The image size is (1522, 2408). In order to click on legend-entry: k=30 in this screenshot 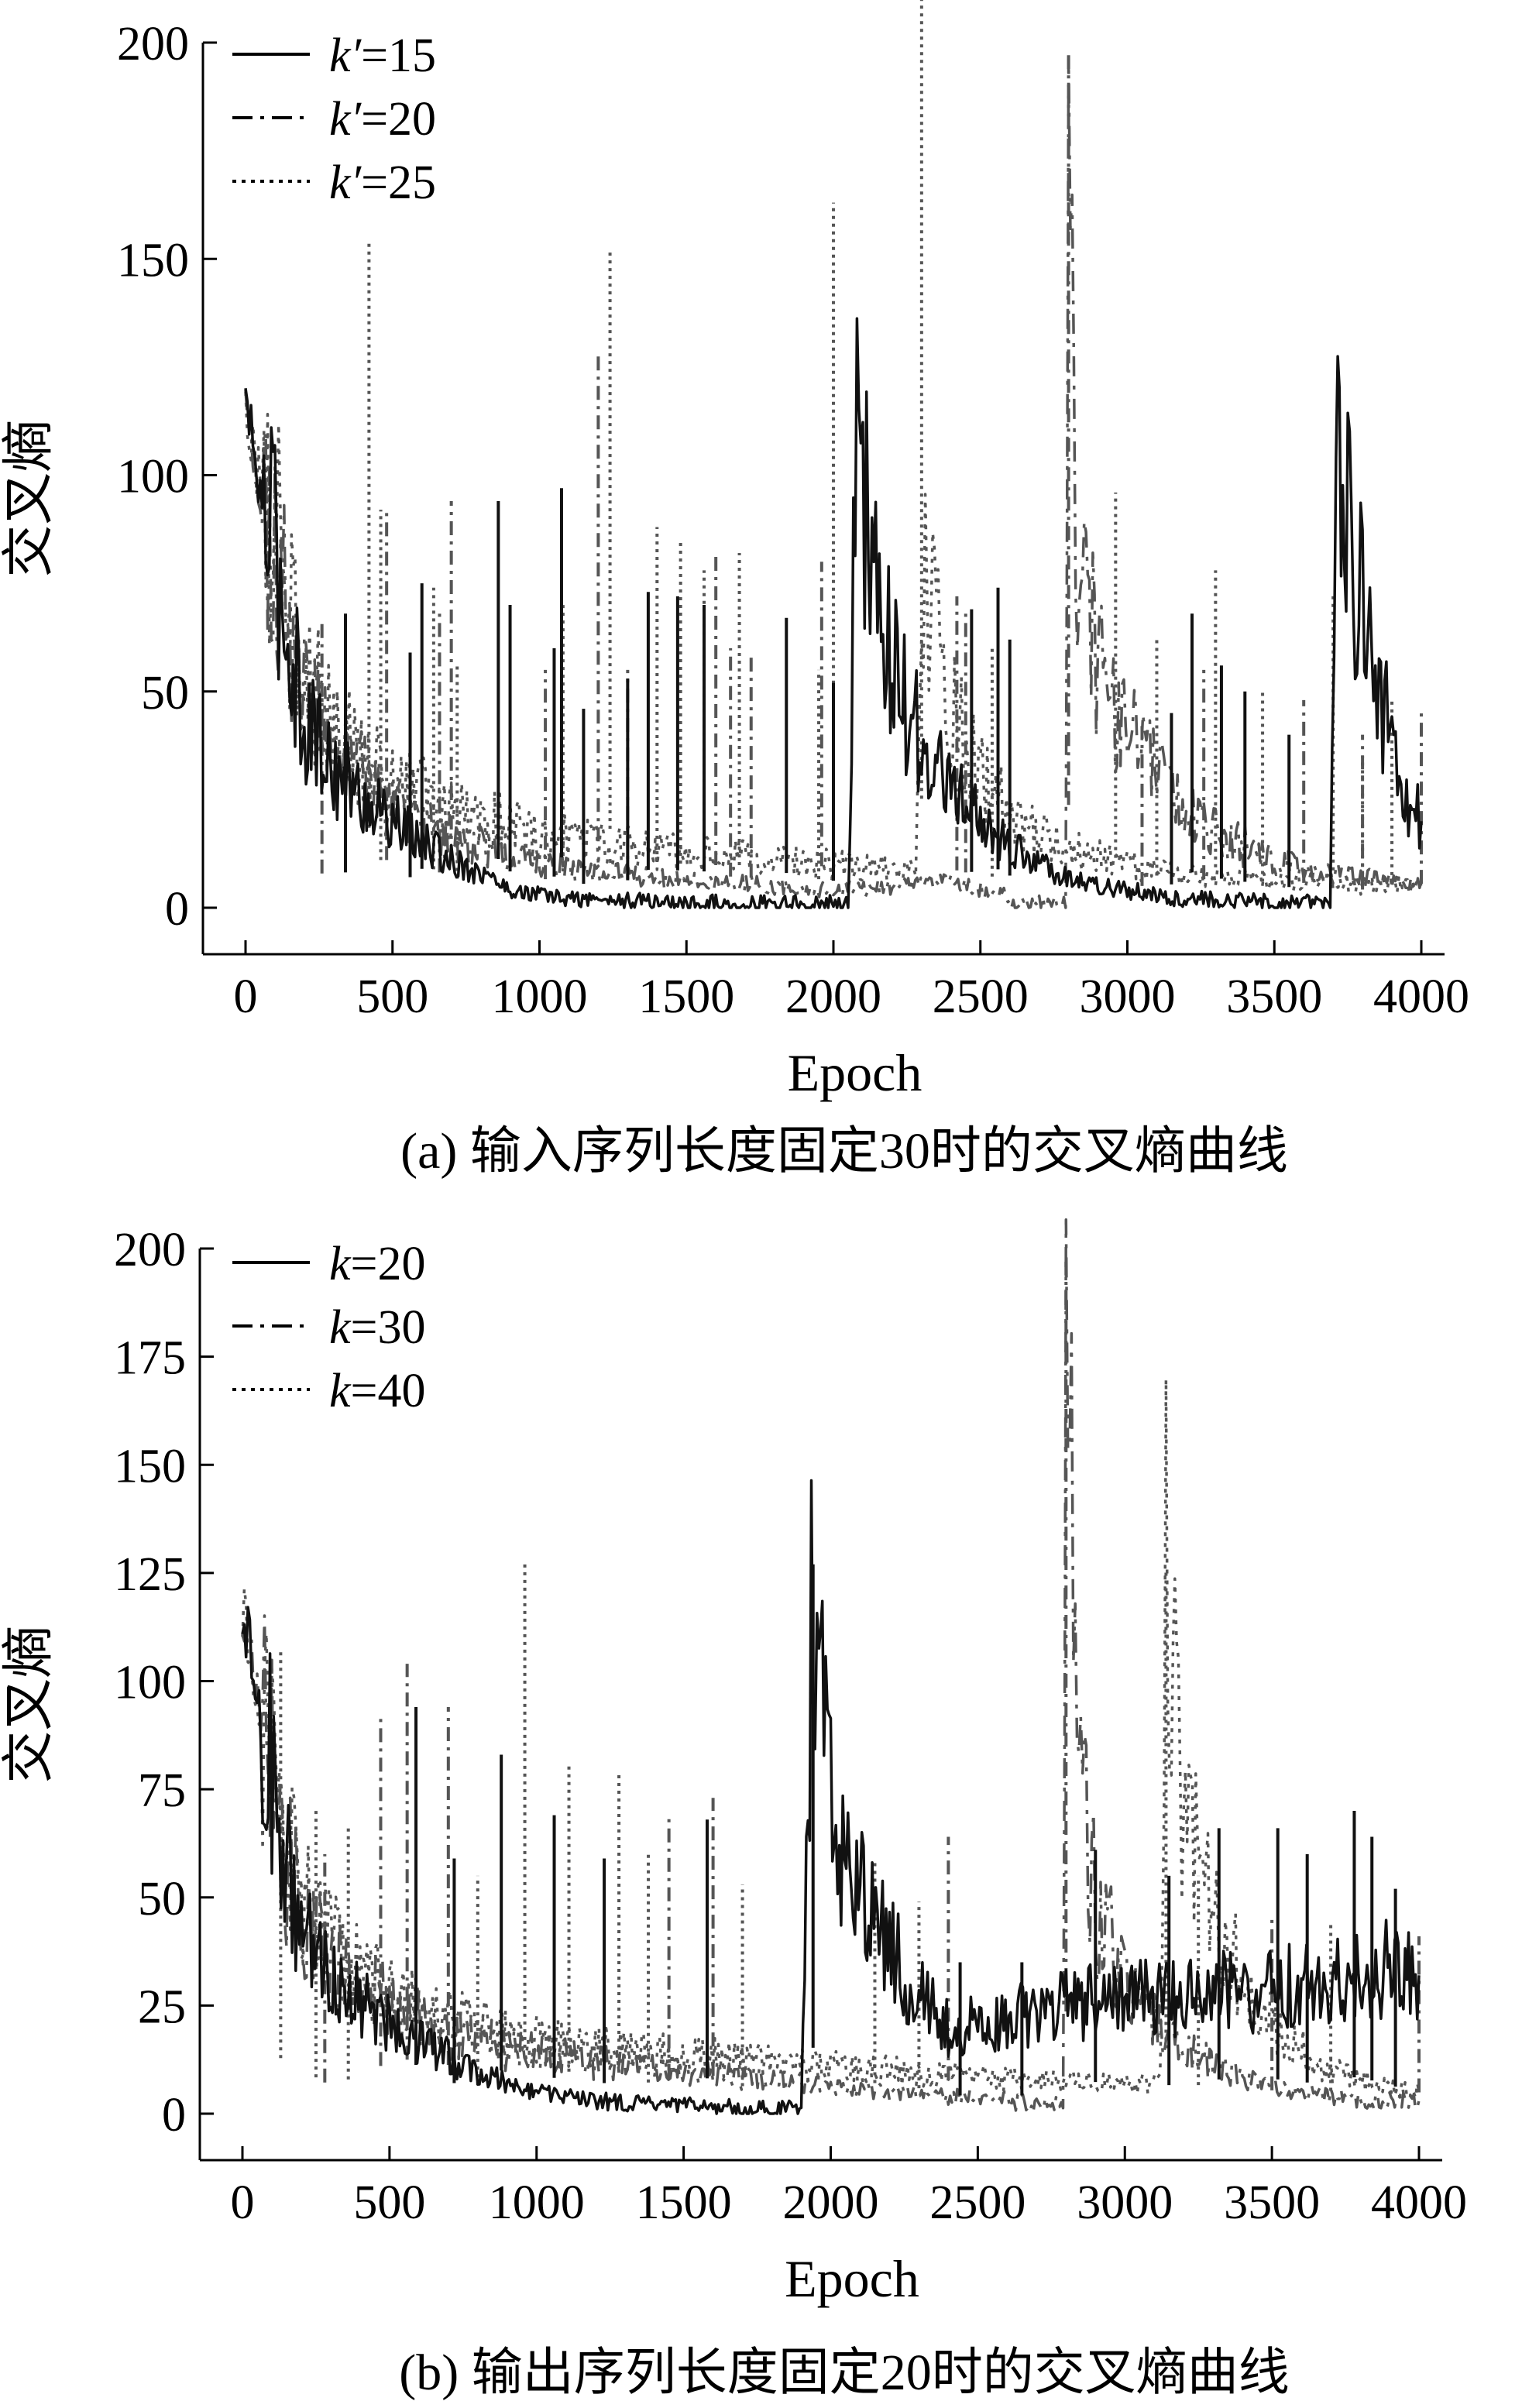, I will do `click(329, 1327)`.